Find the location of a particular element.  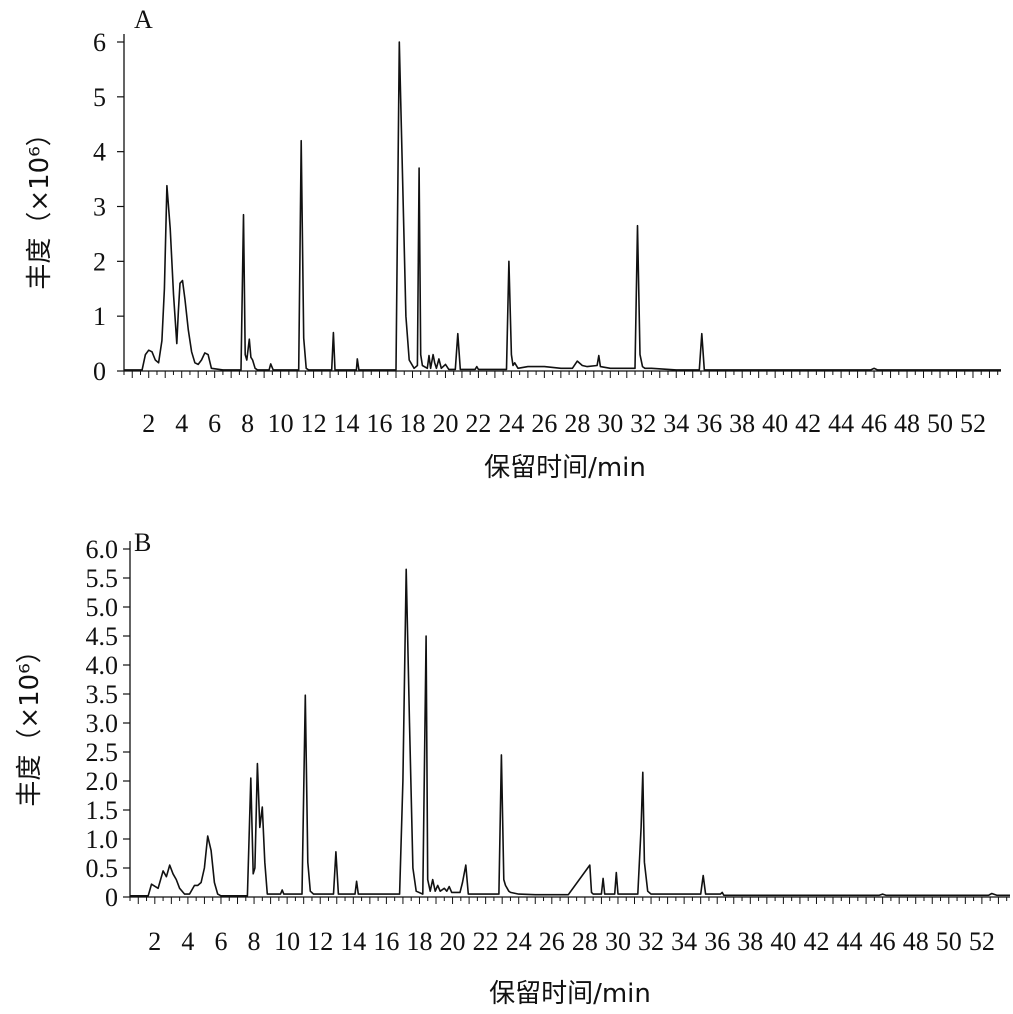

y-tick-label-a: 0 is located at coordinates (99, 371).